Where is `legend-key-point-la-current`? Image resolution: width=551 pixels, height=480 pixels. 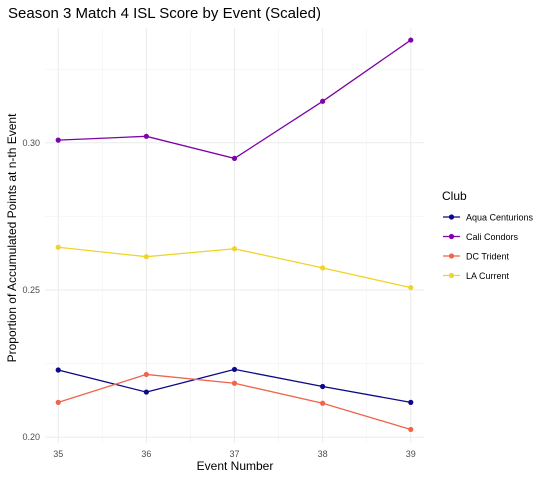
legend-key-point-la-current is located at coordinates (451, 275).